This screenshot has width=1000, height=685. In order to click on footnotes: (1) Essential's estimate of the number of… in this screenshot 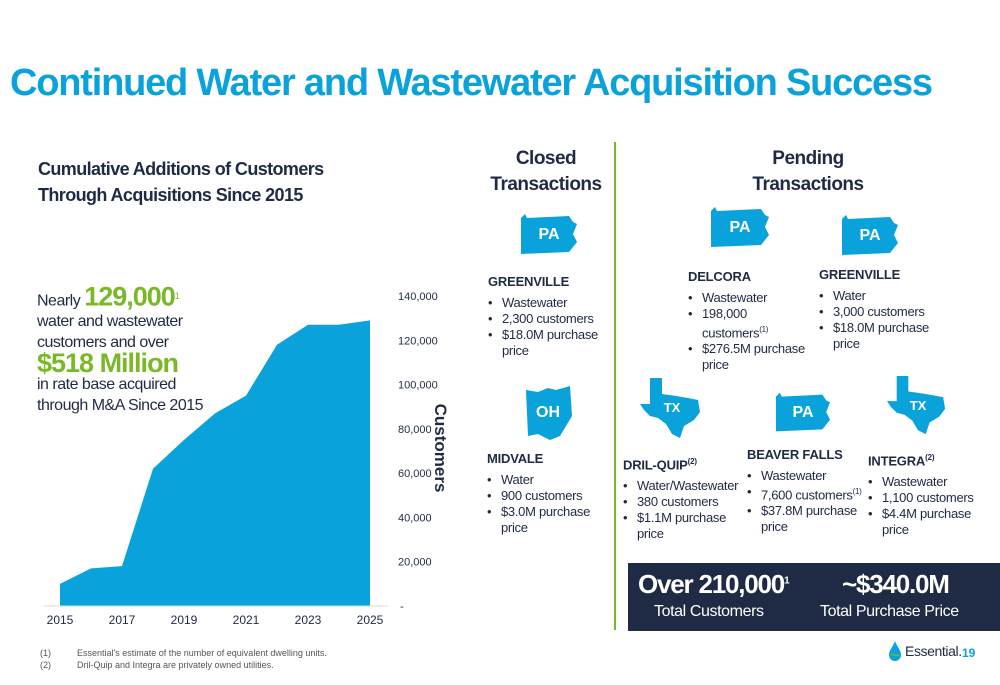, I will do `click(183, 659)`.